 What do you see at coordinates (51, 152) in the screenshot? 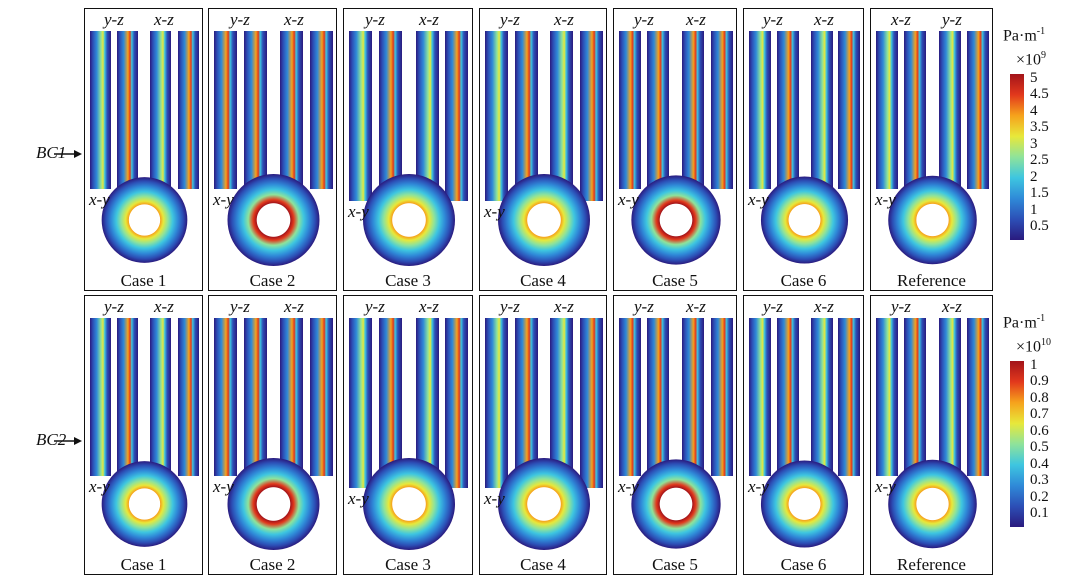
I see `row-label-bc1: BC1` at bounding box center [51, 152].